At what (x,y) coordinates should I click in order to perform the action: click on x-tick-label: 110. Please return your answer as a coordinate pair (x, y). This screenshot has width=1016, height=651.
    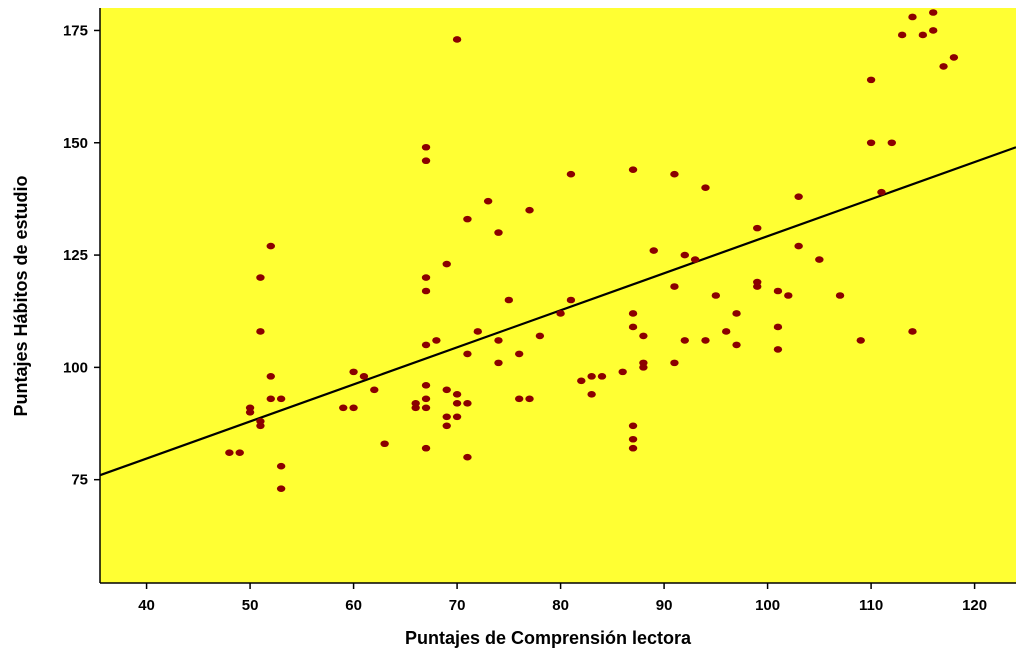
    Looking at the image, I should click on (871, 605).